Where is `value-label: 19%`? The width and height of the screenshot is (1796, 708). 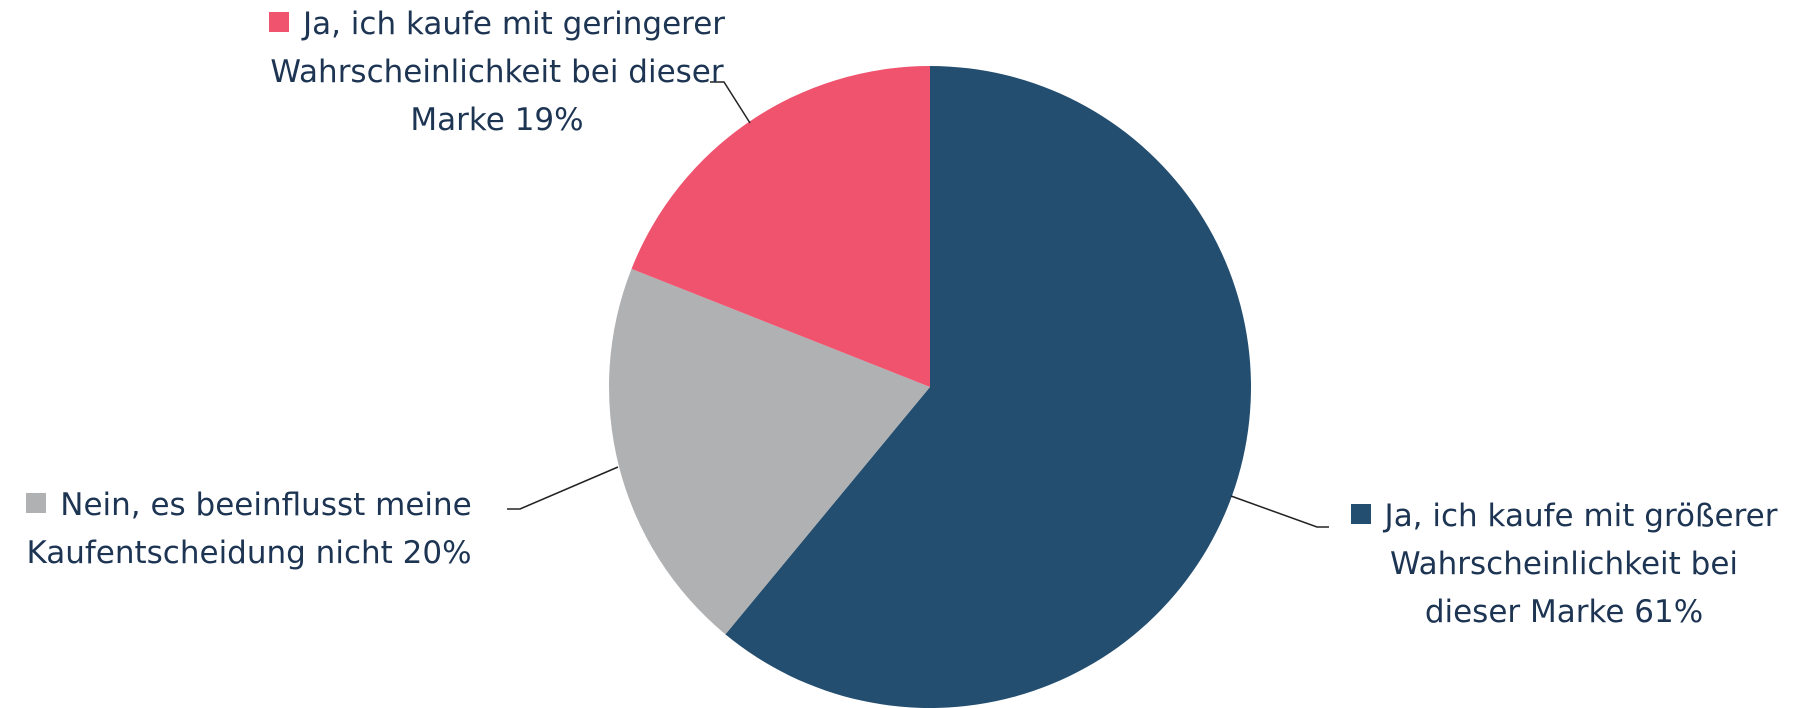
value-label: 19% is located at coordinates (549, 120).